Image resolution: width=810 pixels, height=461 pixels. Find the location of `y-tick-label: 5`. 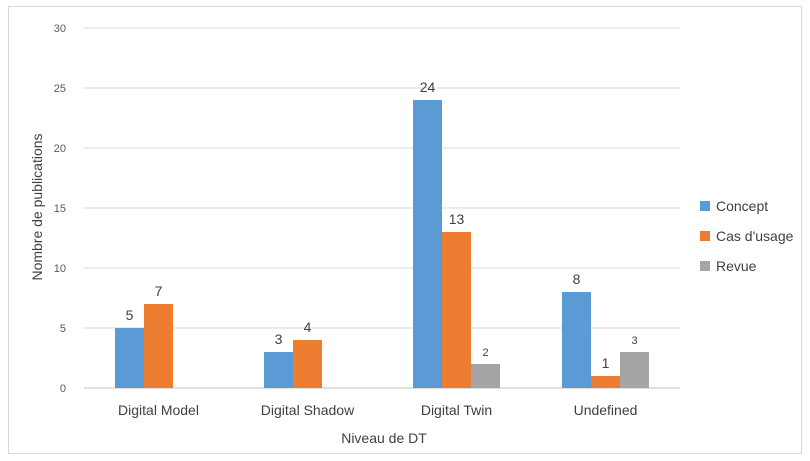

y-tick-label: 5 is located at coordinates (63, 329).